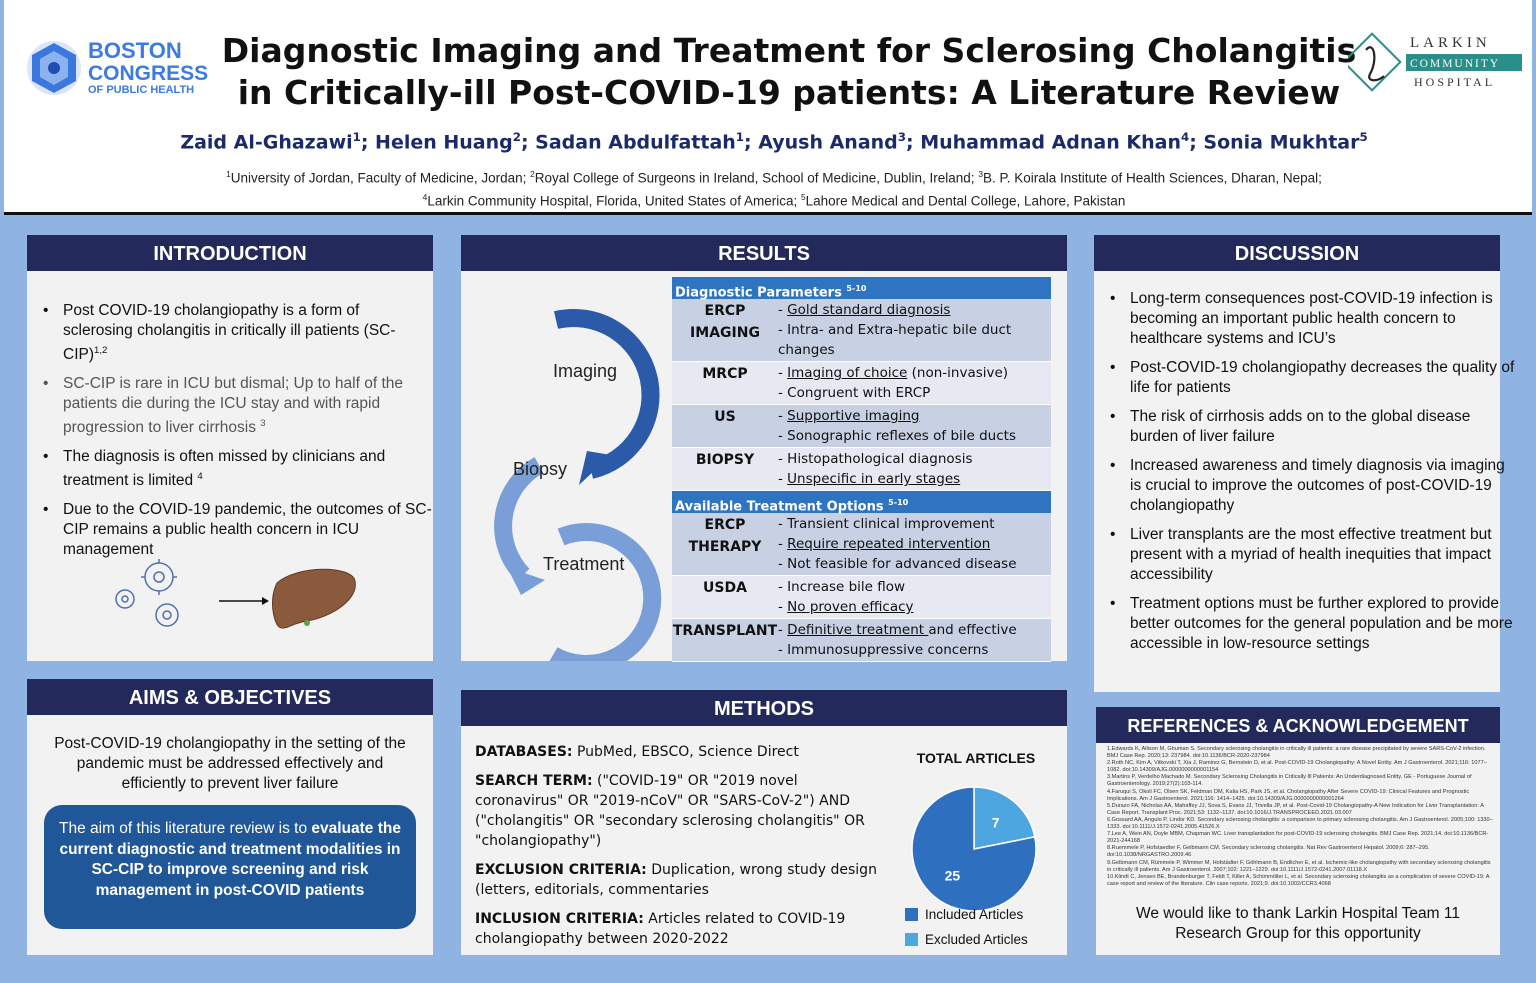  Describe the element at coordinates (803, 196) in the screenshot. I see `affiliation-mark: 5` at that location.